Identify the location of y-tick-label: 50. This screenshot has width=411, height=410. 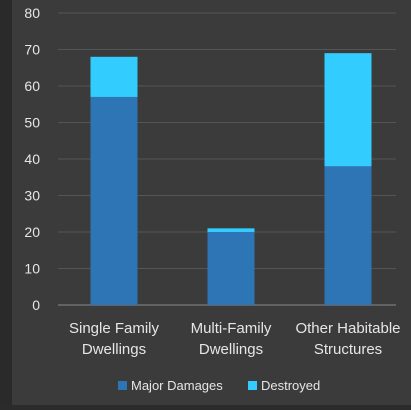
(32, 123).